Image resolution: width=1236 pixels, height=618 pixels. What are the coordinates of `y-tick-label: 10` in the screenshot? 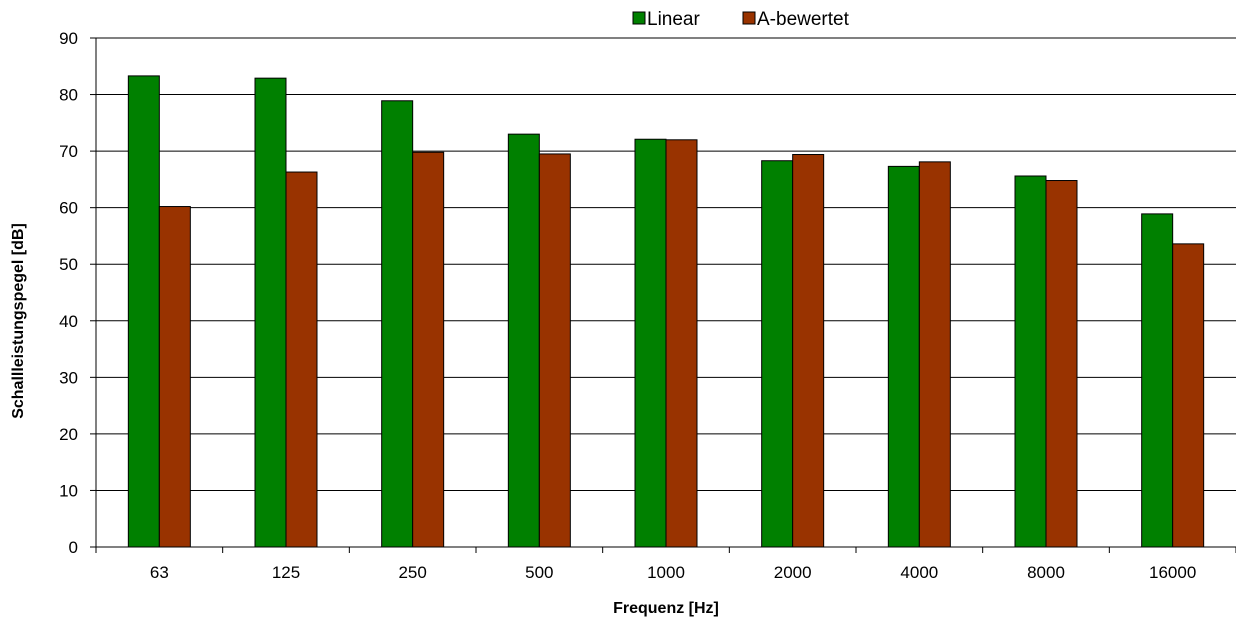 It's located at (68, 490).